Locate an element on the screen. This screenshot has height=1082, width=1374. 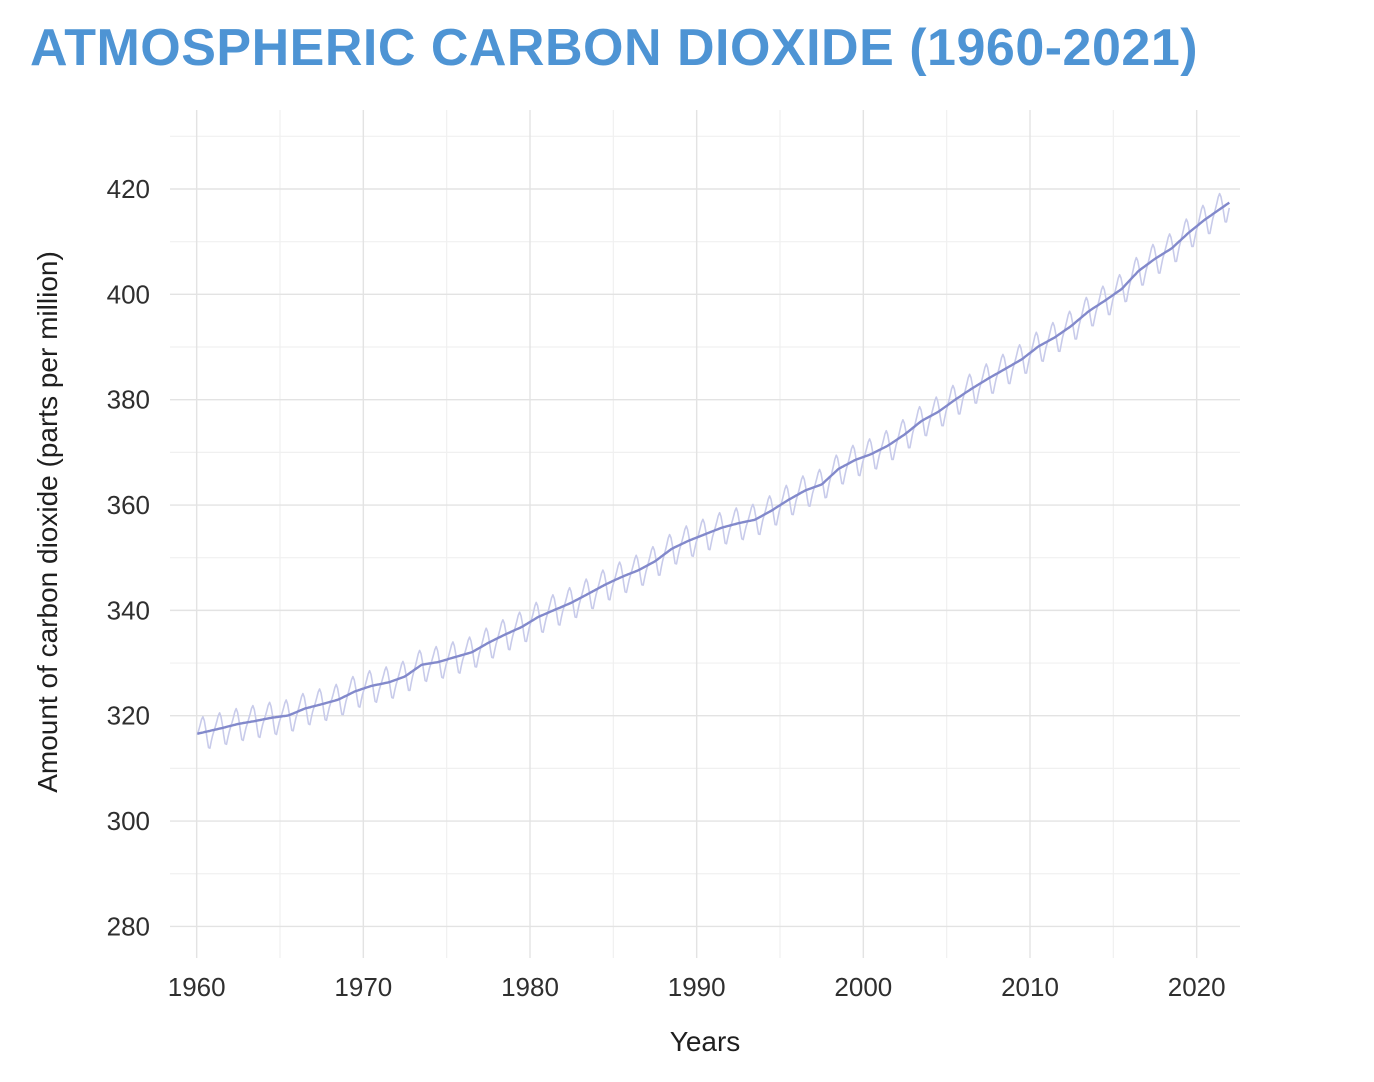
x-axis-title: Years is located at coordinates (705, 1041).